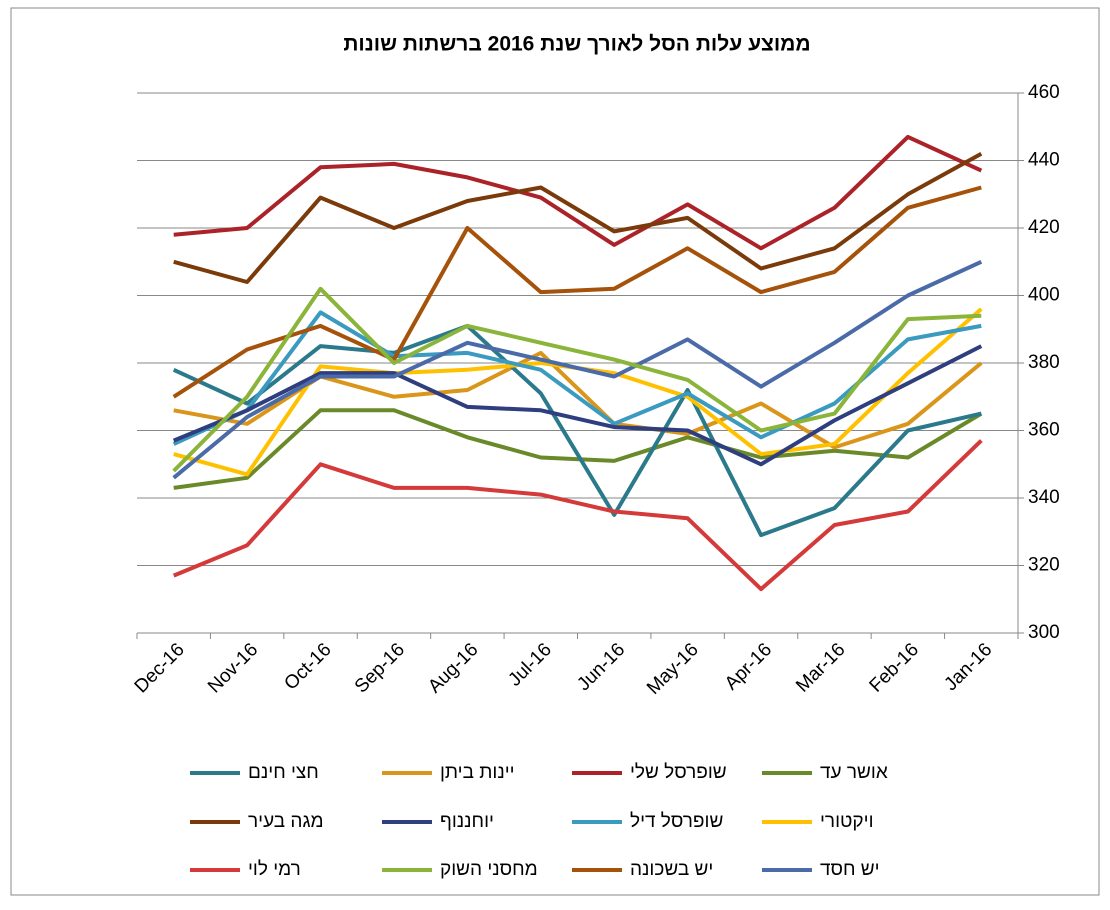  I want to click on y-tick-label: 440, so click(1044, 160).